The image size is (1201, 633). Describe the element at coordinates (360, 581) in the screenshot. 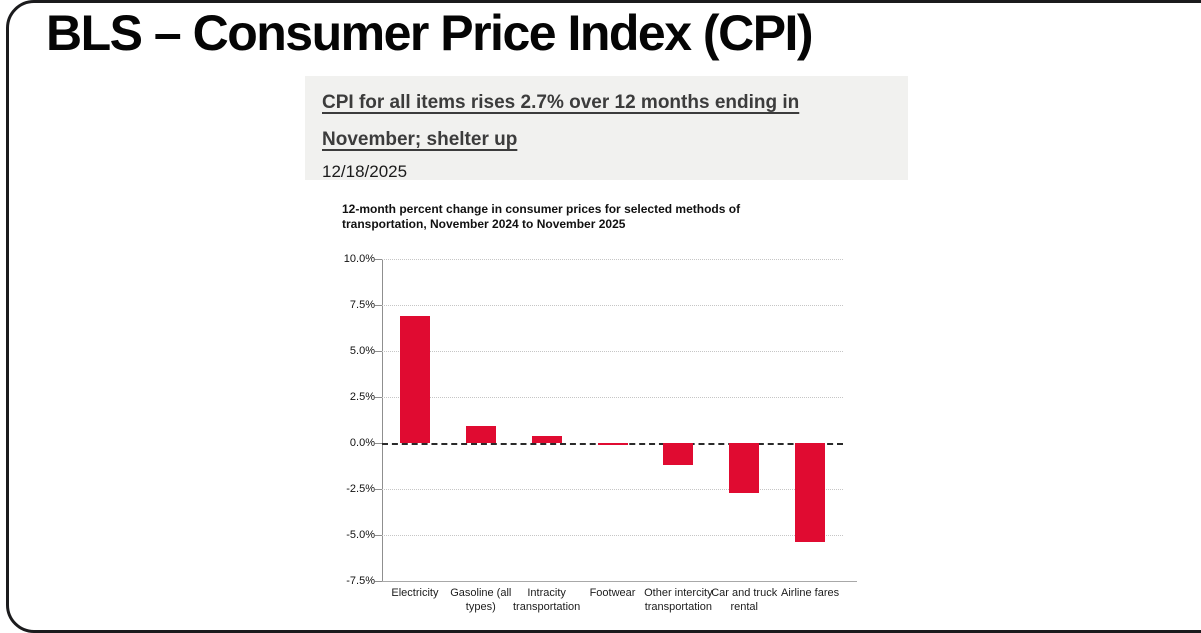

I see `y-axis-label: -7.5%` at that location.